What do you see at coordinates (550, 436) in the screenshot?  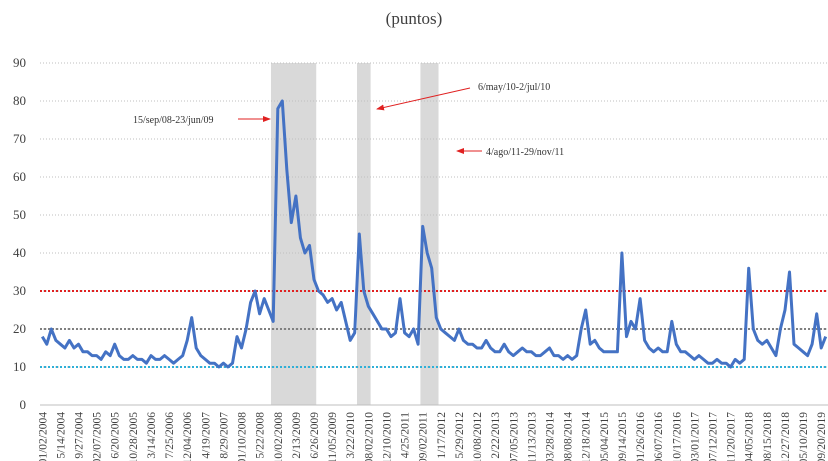 I see `x-tick-label: 03/28/2014` at bounding box center [550, 436].